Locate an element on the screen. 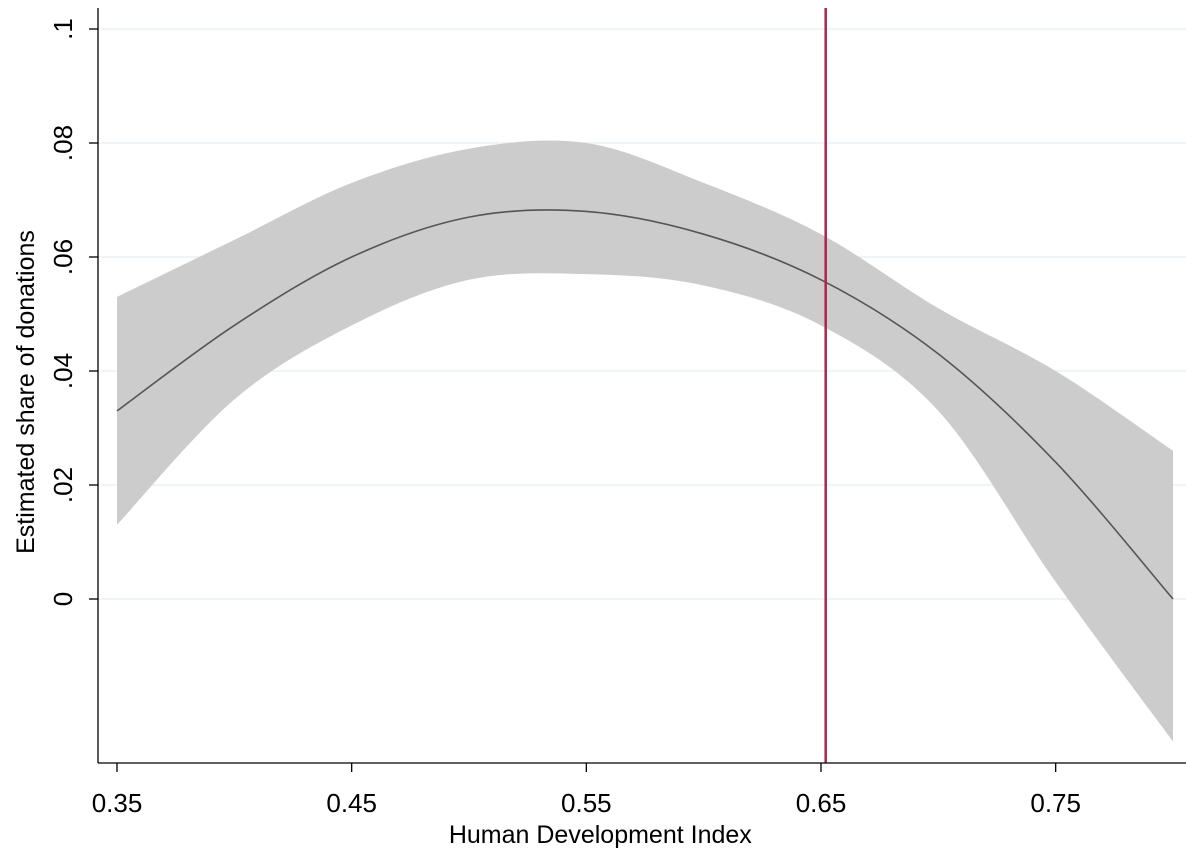 Image resolution: width=1186 pixels, height=850 pixels. x-tick-label-2: 0.55 is located at coordinates (586, 803).